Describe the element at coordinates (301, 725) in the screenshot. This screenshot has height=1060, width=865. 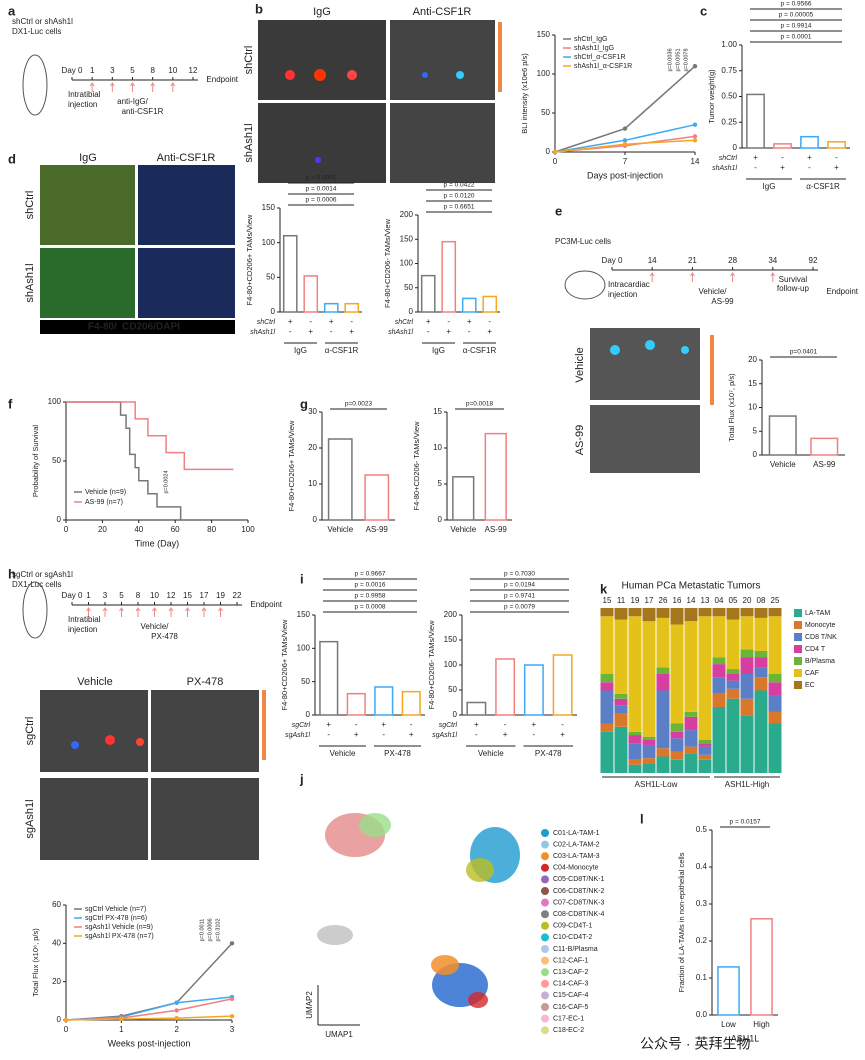
I see `row-label: sgCtrl` at that location.